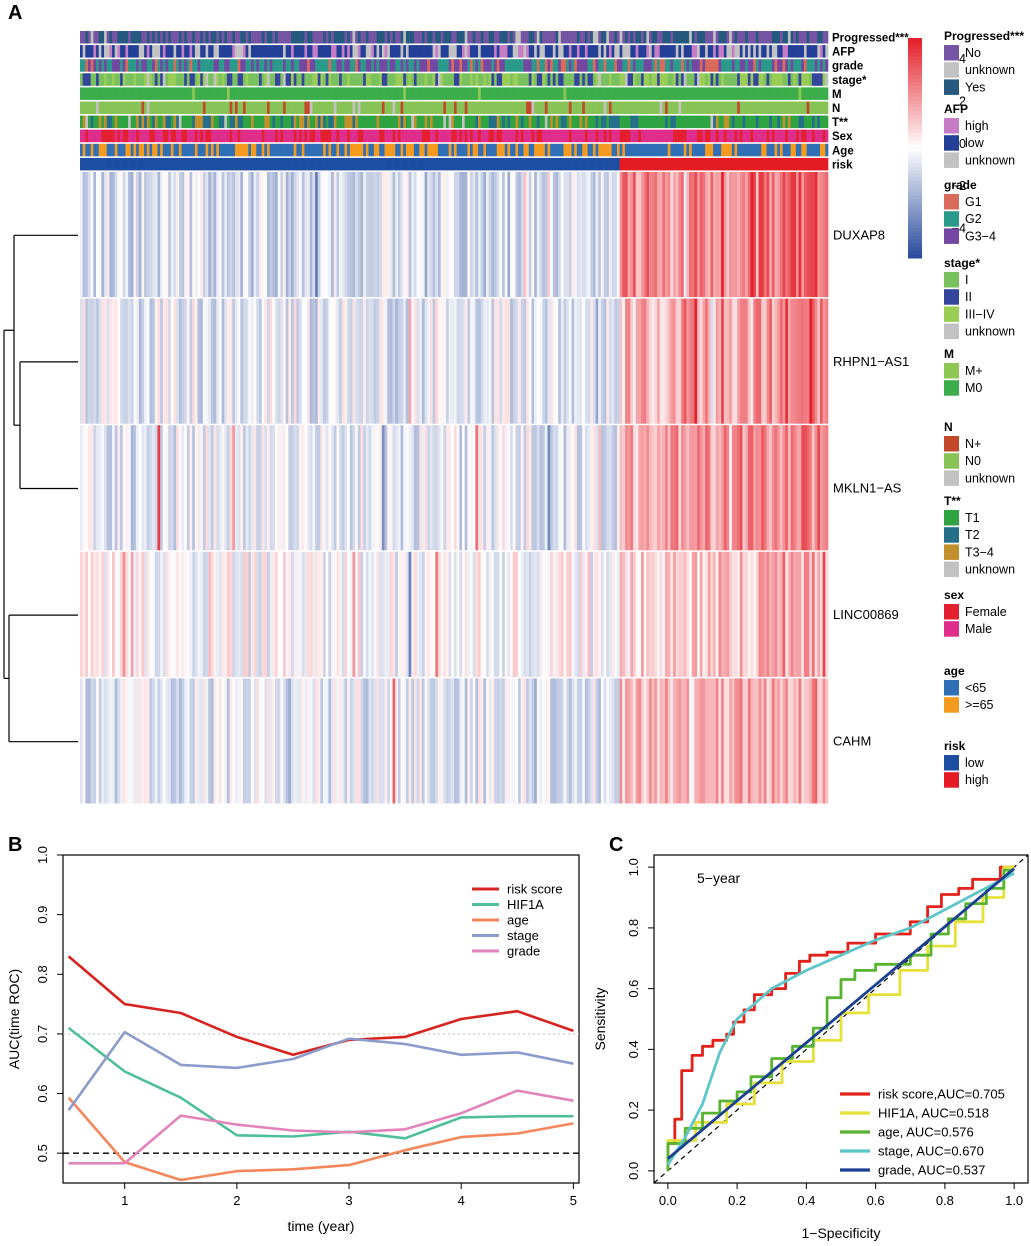  What do you see at coordinates (970, 211) in the screenshot?
I see `legend-grade: grade G1 G2 G3−4` at bounding box center [970, 211].